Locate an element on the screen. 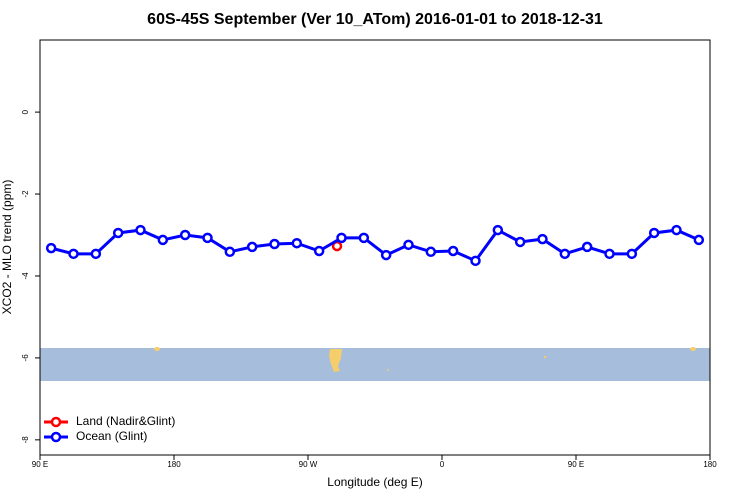 The width and height of the screenshot is (750, 500). y-tick-label: 0 is located at coordinates (25, 111).